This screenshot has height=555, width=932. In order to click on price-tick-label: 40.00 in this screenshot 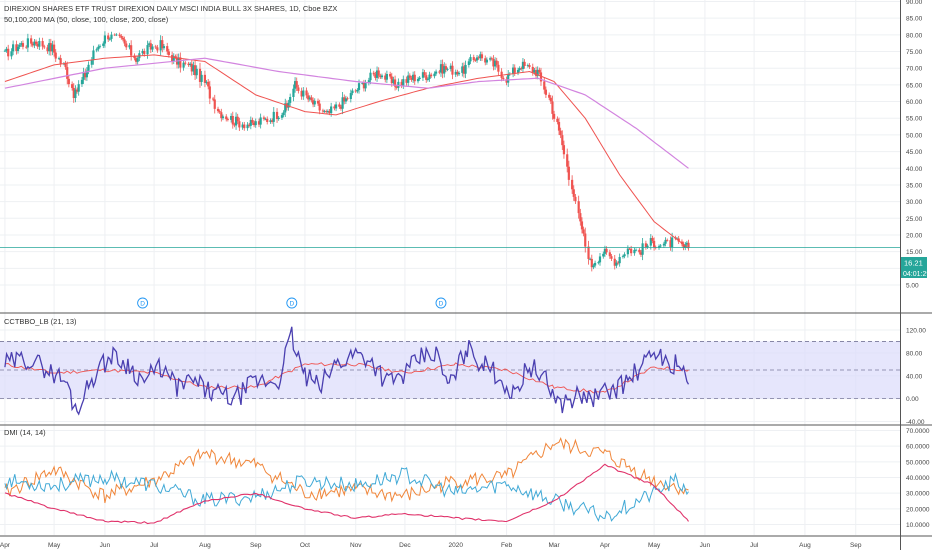, I will do `click(914, 169)`.